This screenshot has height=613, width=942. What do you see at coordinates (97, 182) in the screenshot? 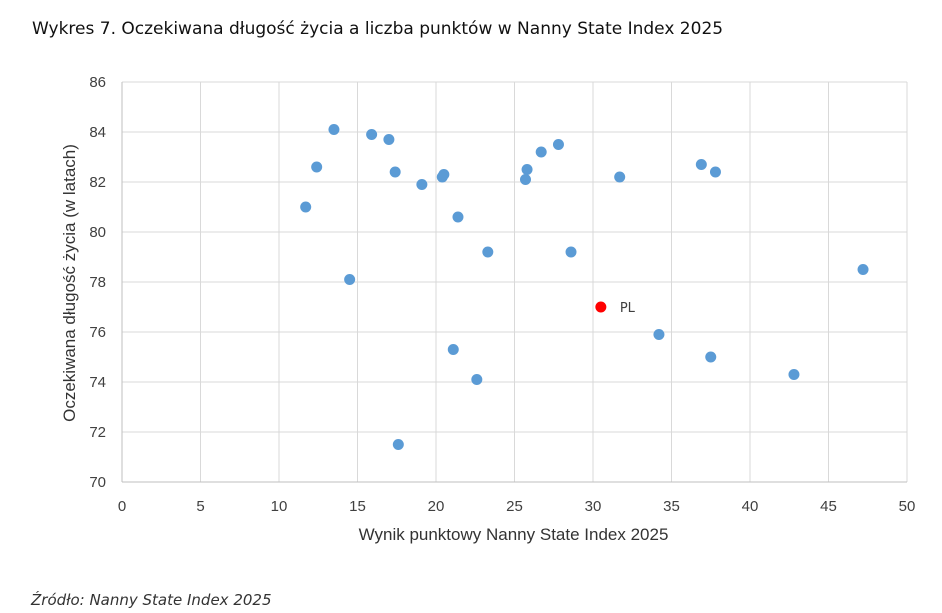
I see `y-tick-label: 82` at bounding box center [97, 182].